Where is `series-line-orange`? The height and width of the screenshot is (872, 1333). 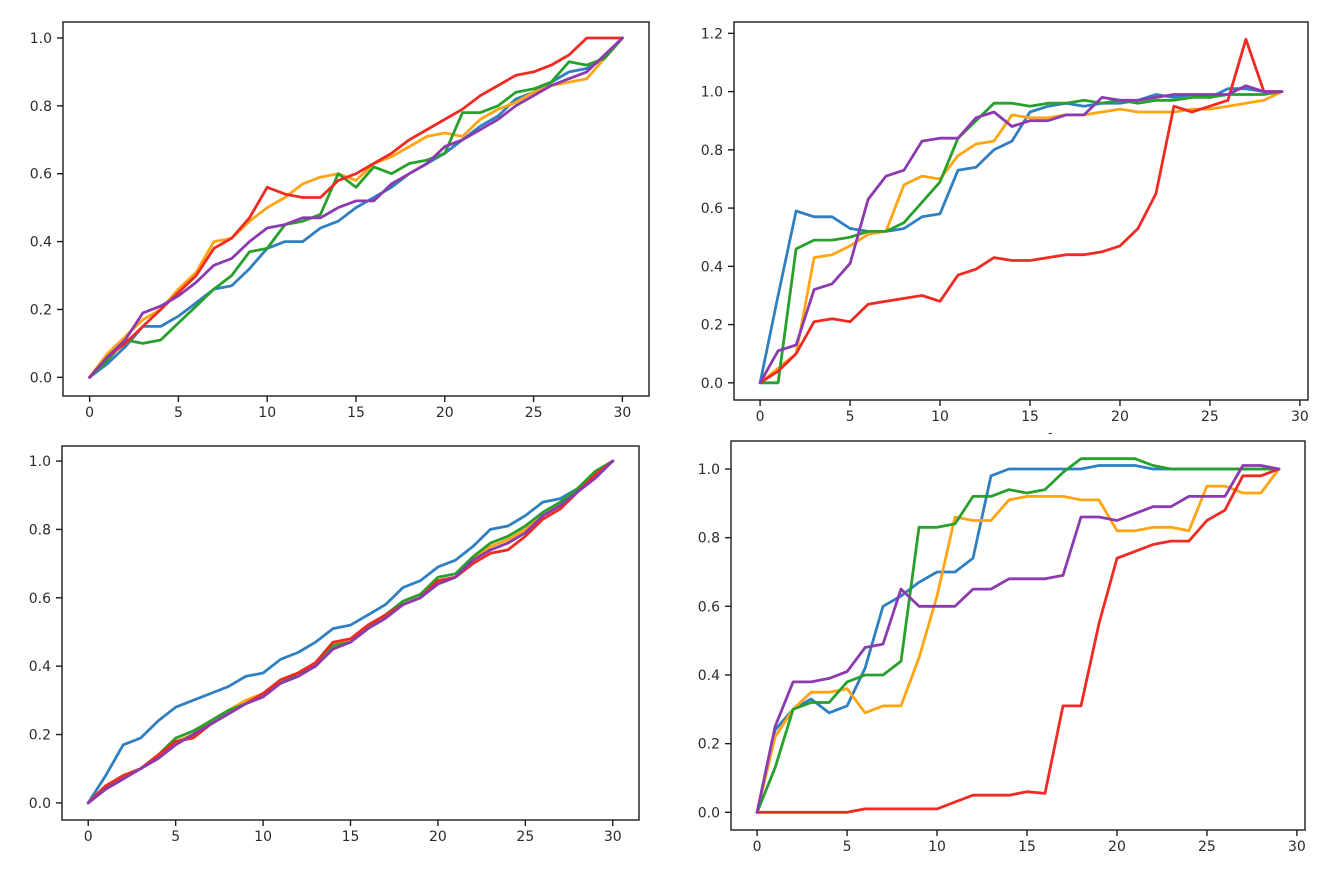
series-line-orange is located at coordinates (1021, 237).